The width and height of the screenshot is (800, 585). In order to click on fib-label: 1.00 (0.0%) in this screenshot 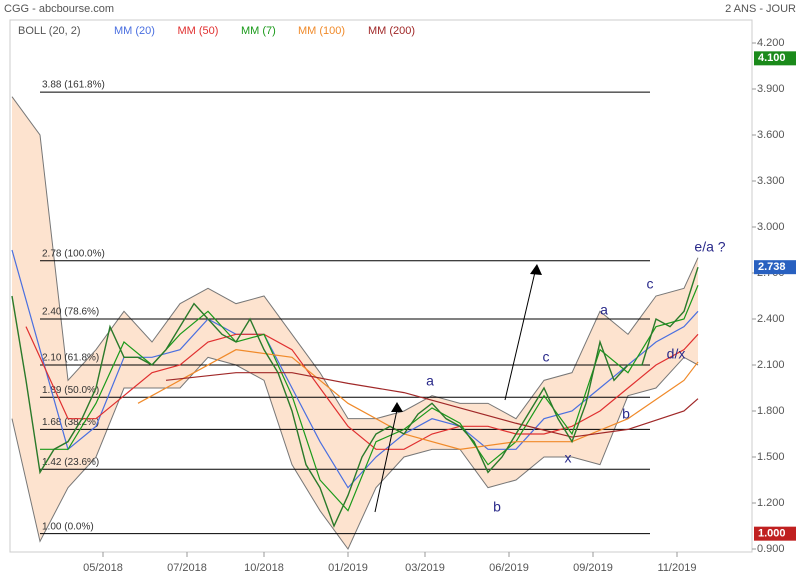, I will do `click(68, 526)`.